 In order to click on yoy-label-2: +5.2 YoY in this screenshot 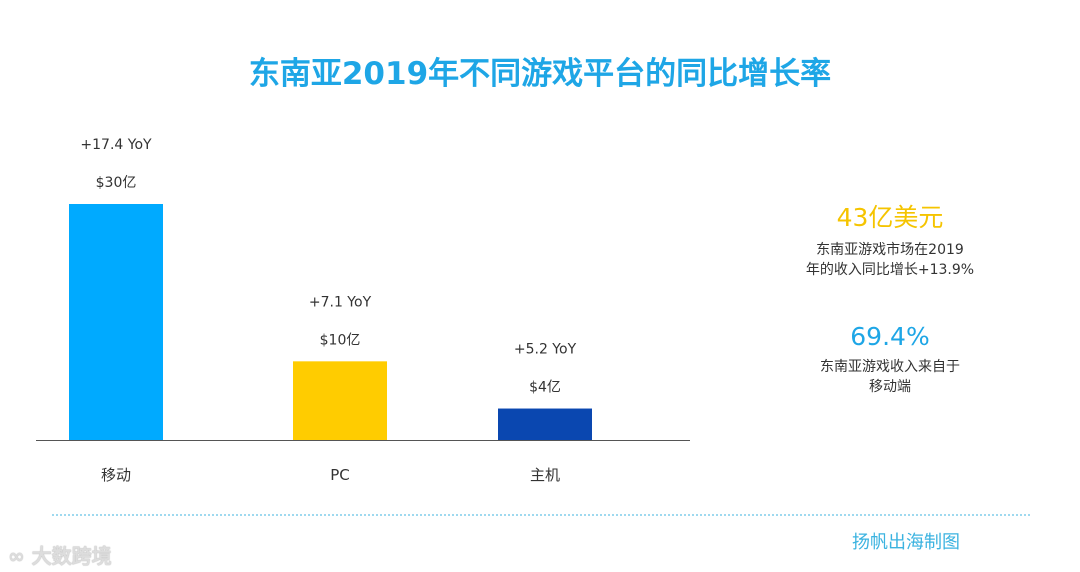, I will do `click(545, 350)`.